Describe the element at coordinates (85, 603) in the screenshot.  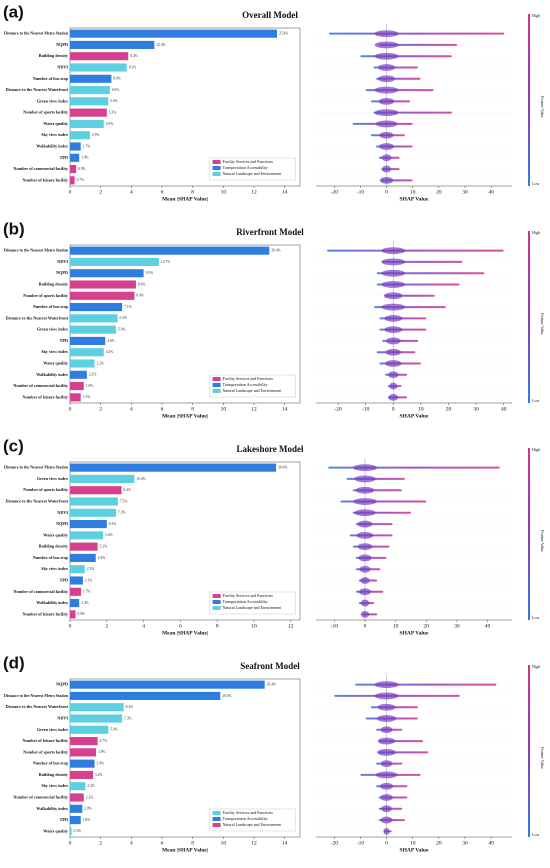
I see `value-label: 1.4%` at that location.